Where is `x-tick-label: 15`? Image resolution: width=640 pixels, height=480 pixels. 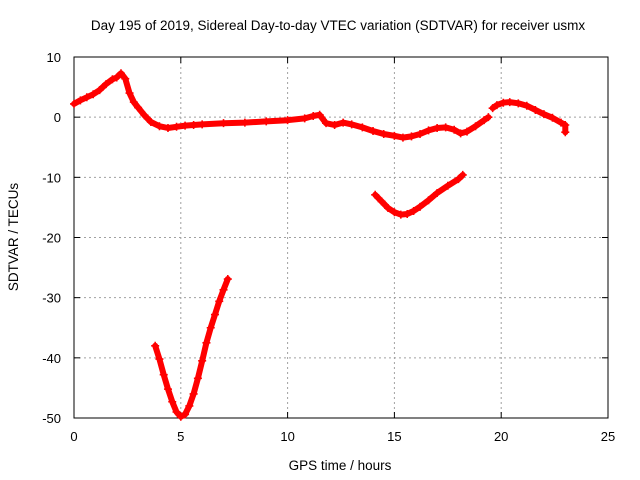
x-tick-label: 15 is located at coordinates (394, 436).